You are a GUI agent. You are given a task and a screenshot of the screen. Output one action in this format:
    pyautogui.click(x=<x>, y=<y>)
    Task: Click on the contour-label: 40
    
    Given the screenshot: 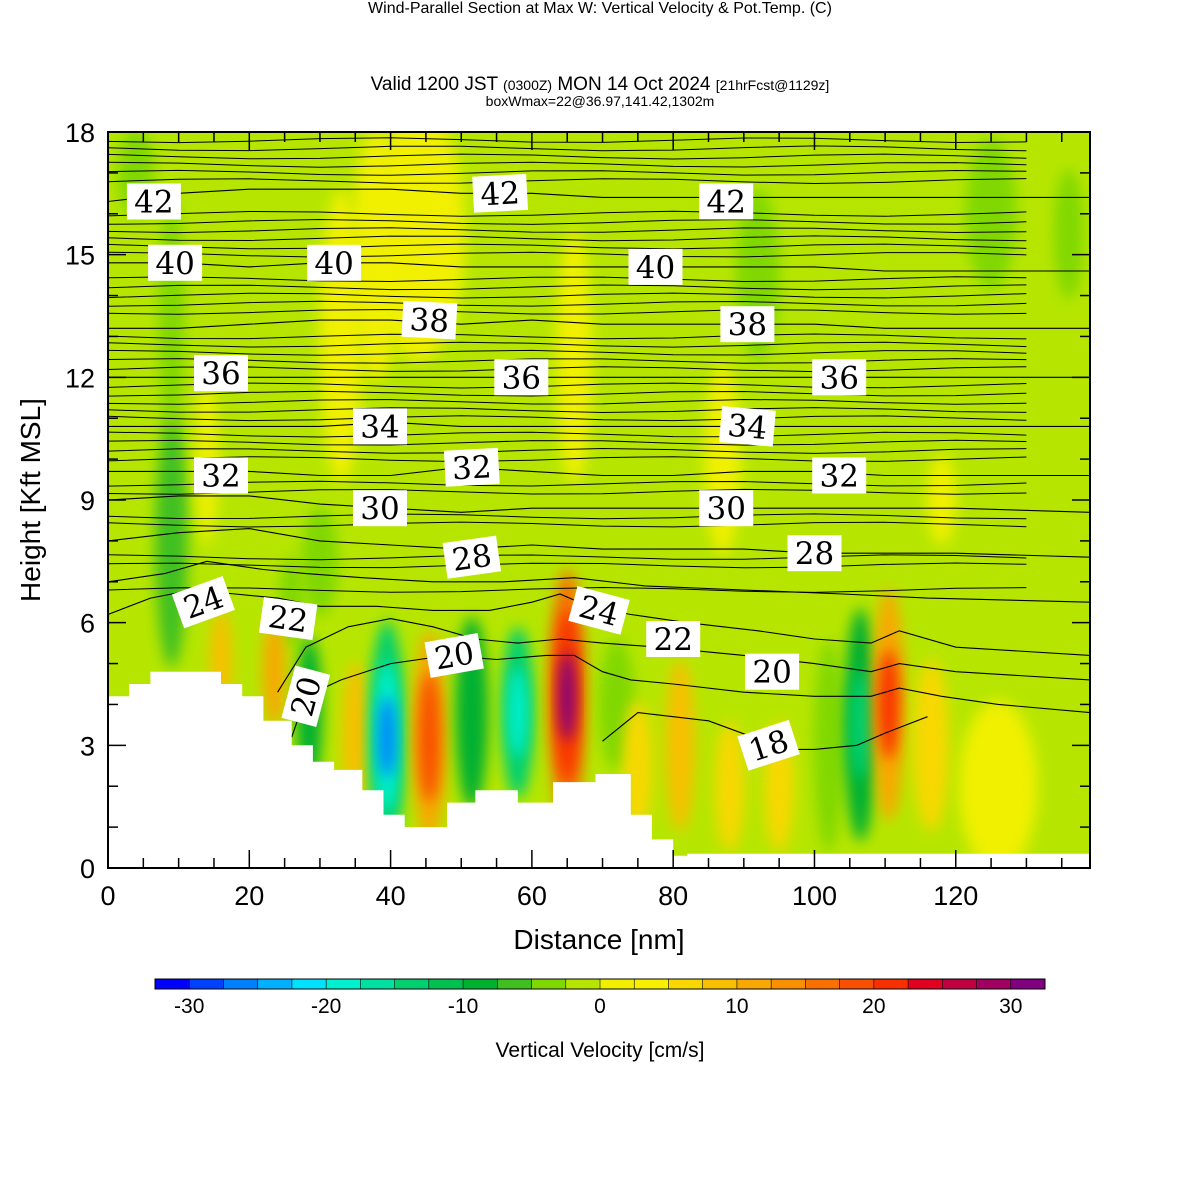 What is the action you would take?
    pyautogui.click(x=175, y=263)
    